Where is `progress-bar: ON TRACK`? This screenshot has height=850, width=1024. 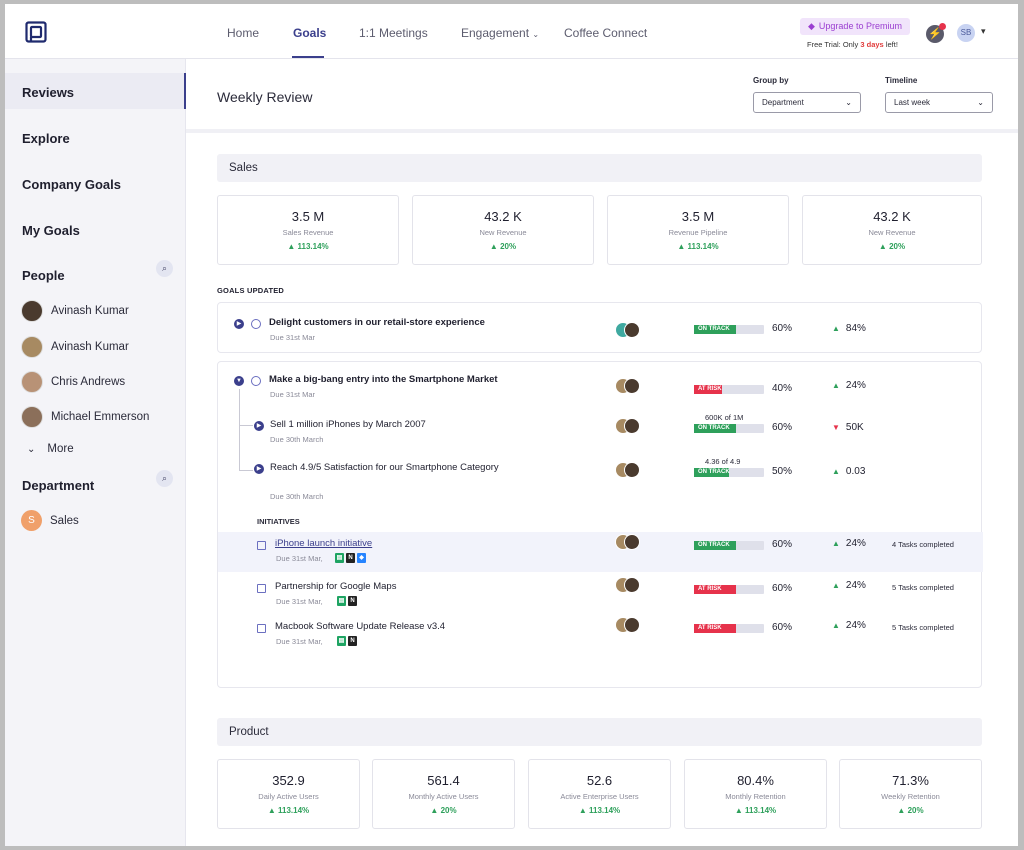
progress-bar: ON TRACK is located at coordinates (729, 329).